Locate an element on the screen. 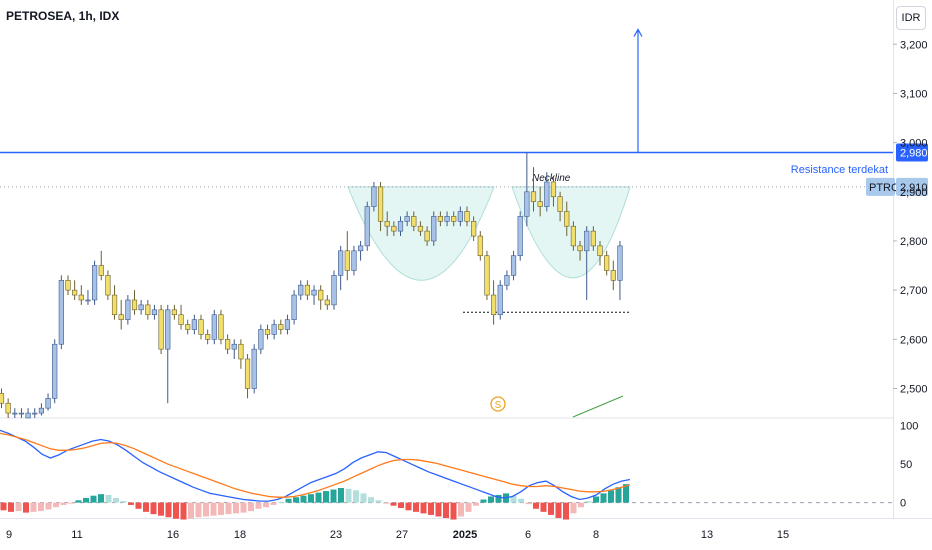  time-tick-label: 11 is located at coordinates (76, 535).